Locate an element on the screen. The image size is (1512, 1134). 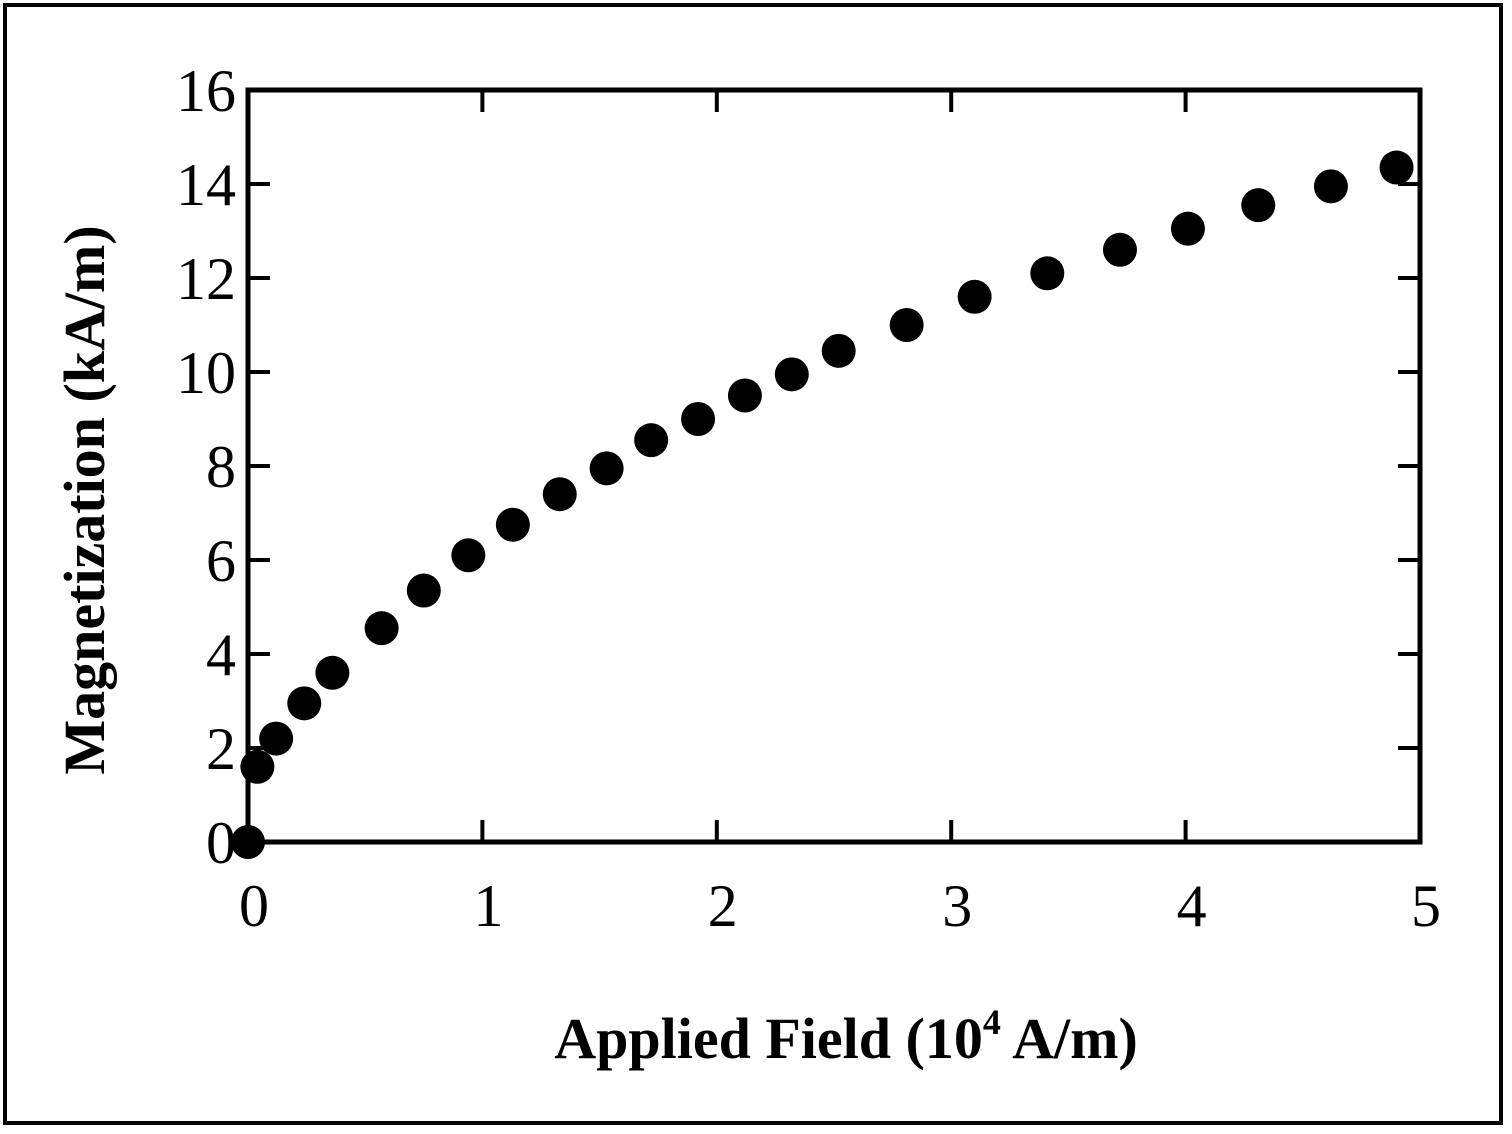
y-tick-label: 16 is located at coordinates (206, 91).